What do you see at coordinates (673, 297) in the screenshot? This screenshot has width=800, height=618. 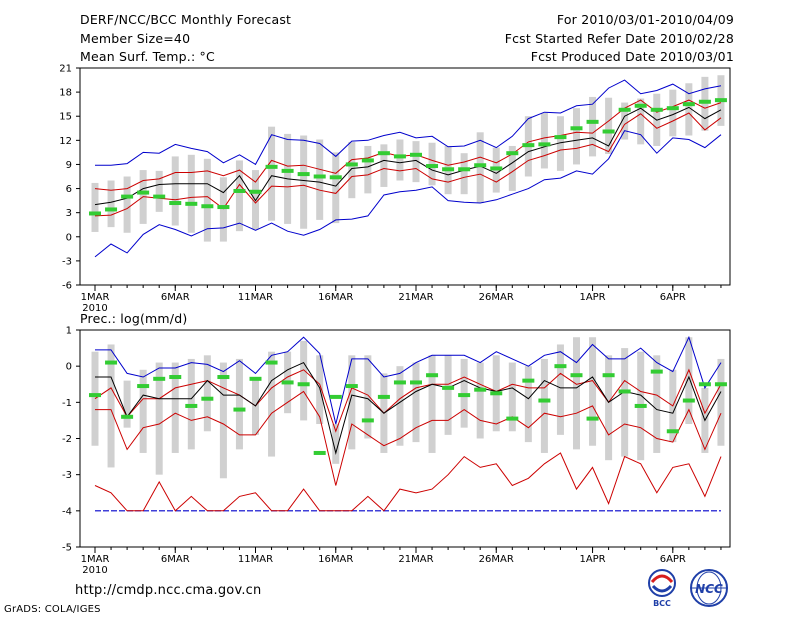 I see `temp-x-tick-label: 6APR` at bounding box center [673, 297].